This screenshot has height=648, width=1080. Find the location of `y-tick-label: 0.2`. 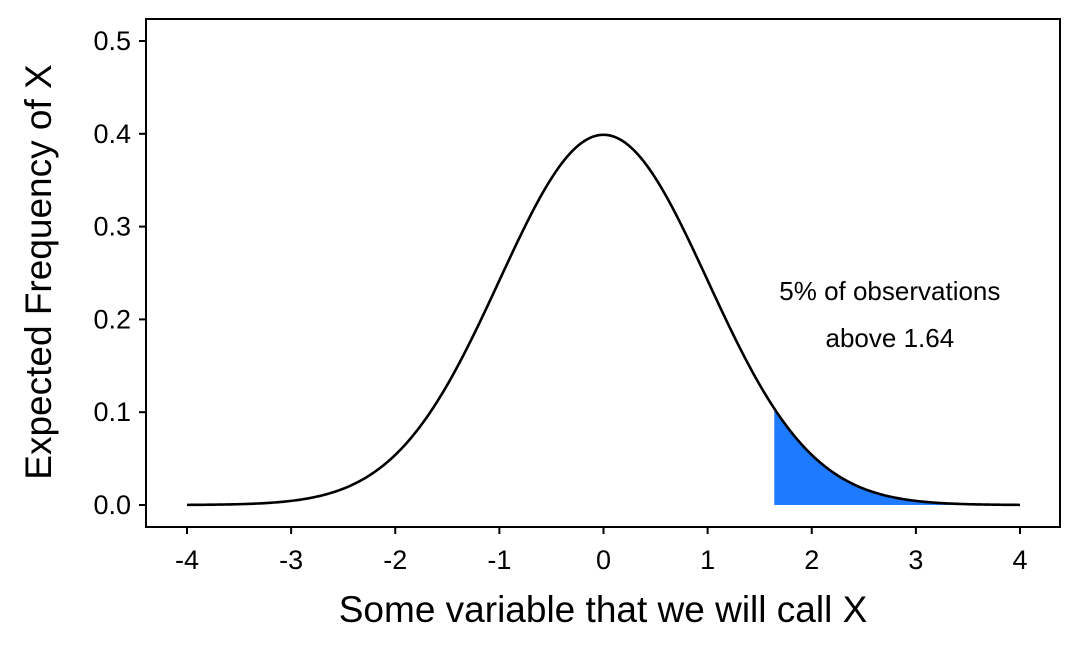

y-tick-label: 0.2 is located at coordinates (112, 319).